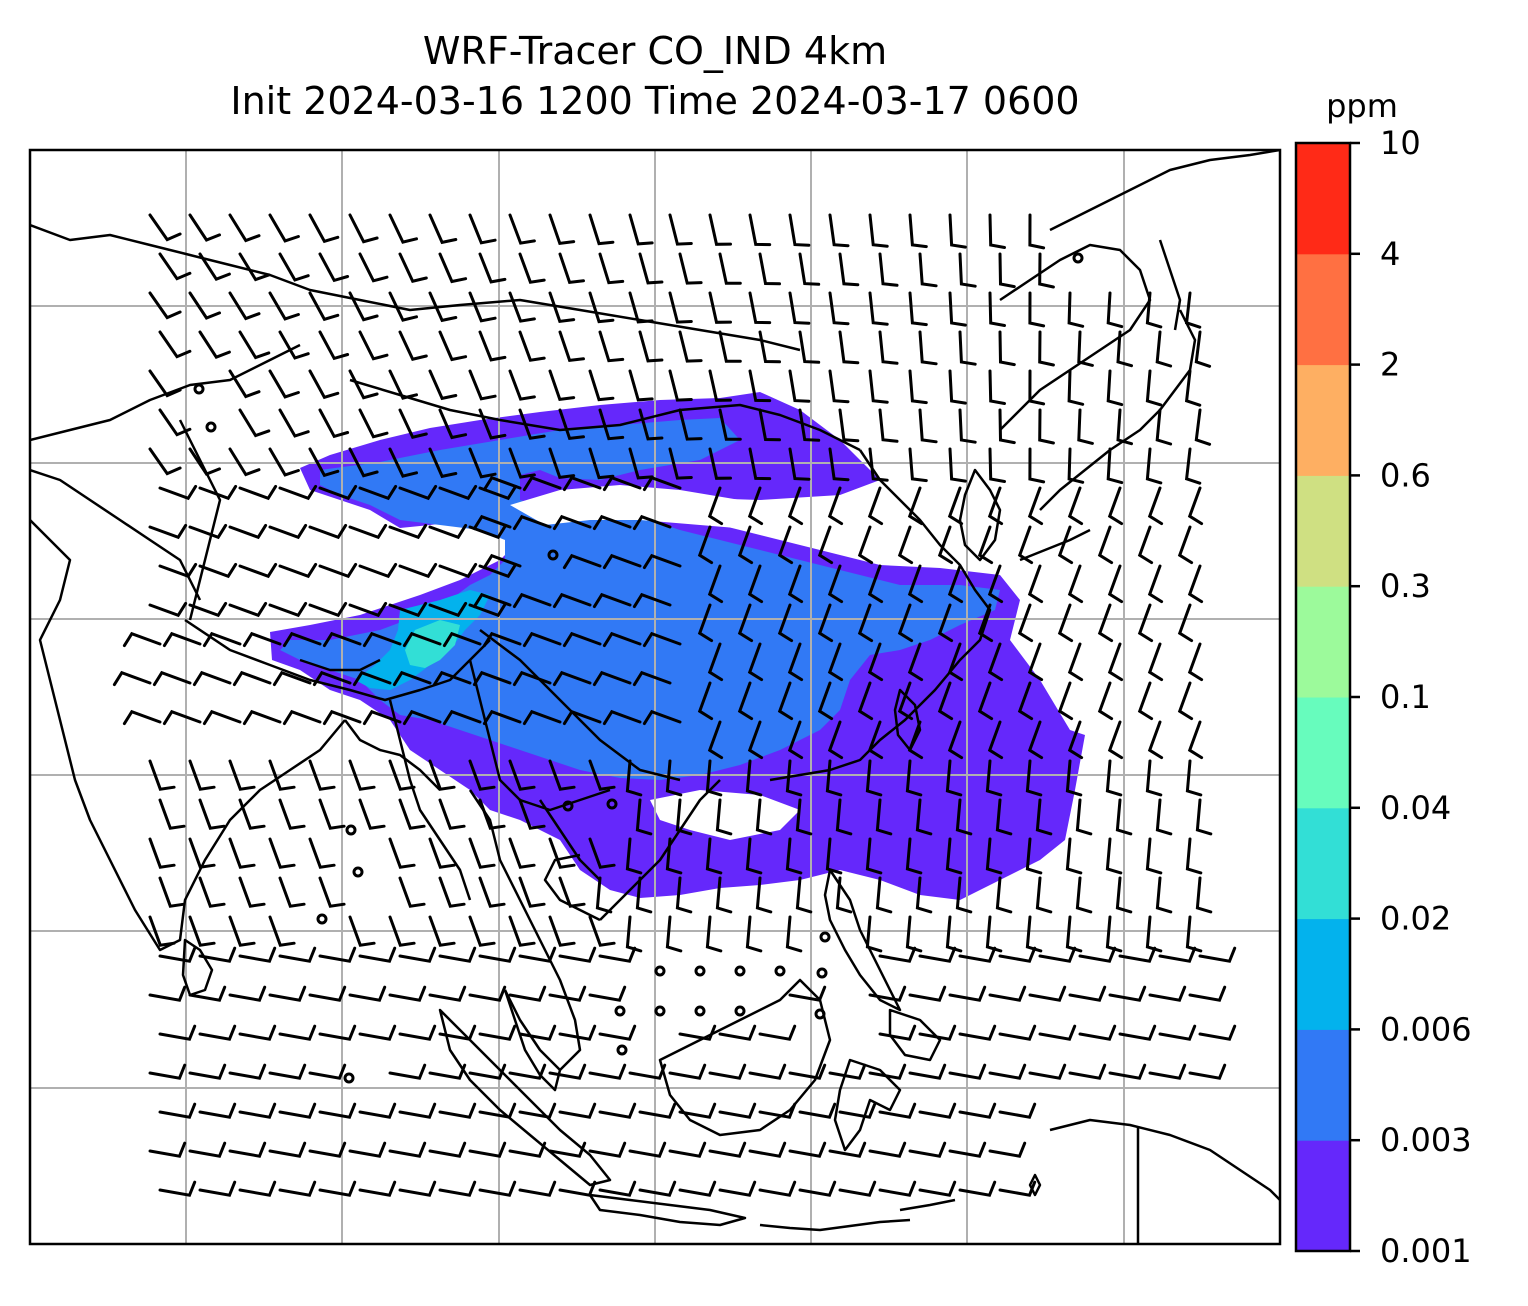 The width and height of the screenshot is (1528, 1306). What do you see at coordinates (340, 665) in the screenshot?
I see `border-nepal` at bounding box center [340, 665].